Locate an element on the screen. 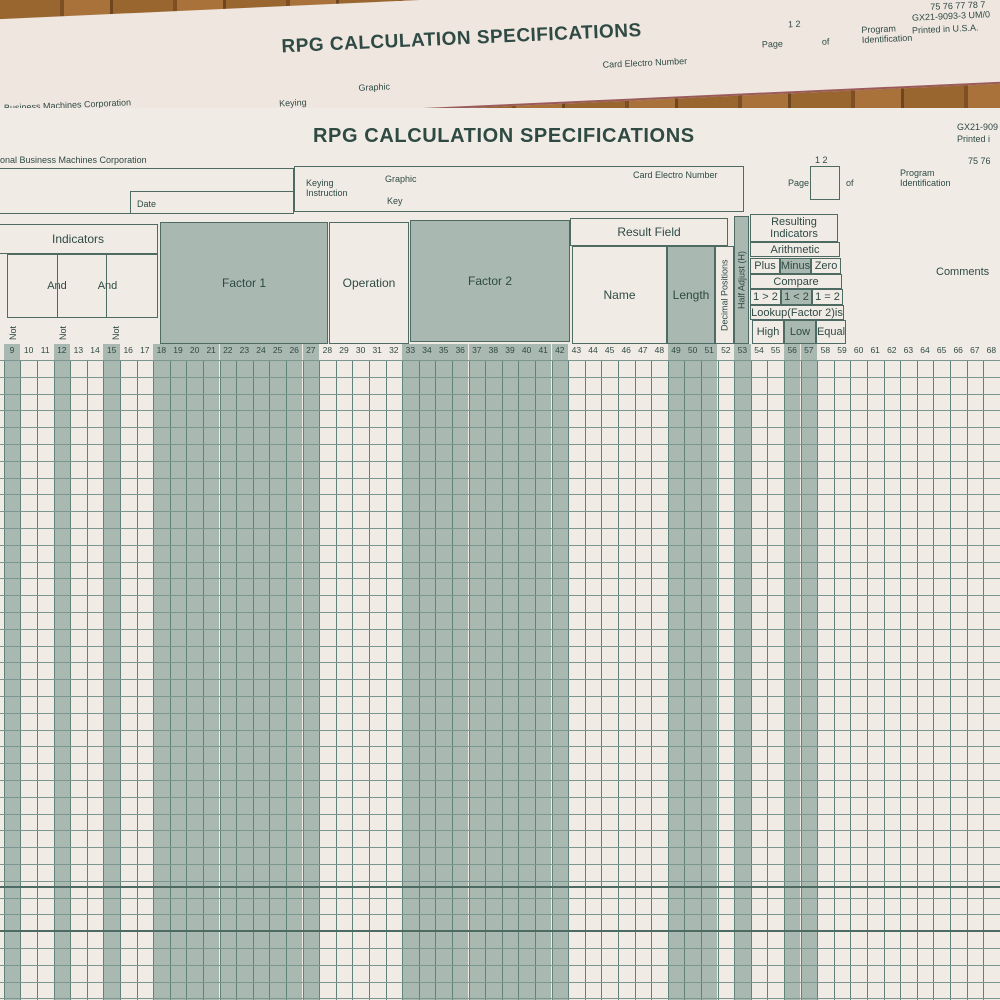 This screenshot has width=1000, height=1000. column-number: 17 is located at coordinates (145, 350).